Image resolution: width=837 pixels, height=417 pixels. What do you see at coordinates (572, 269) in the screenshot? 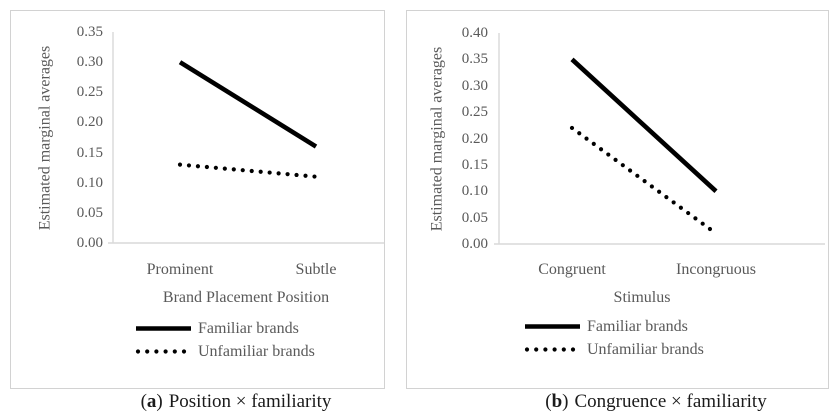
I see `category-label: Congruent` at bounding box center [572, 269].